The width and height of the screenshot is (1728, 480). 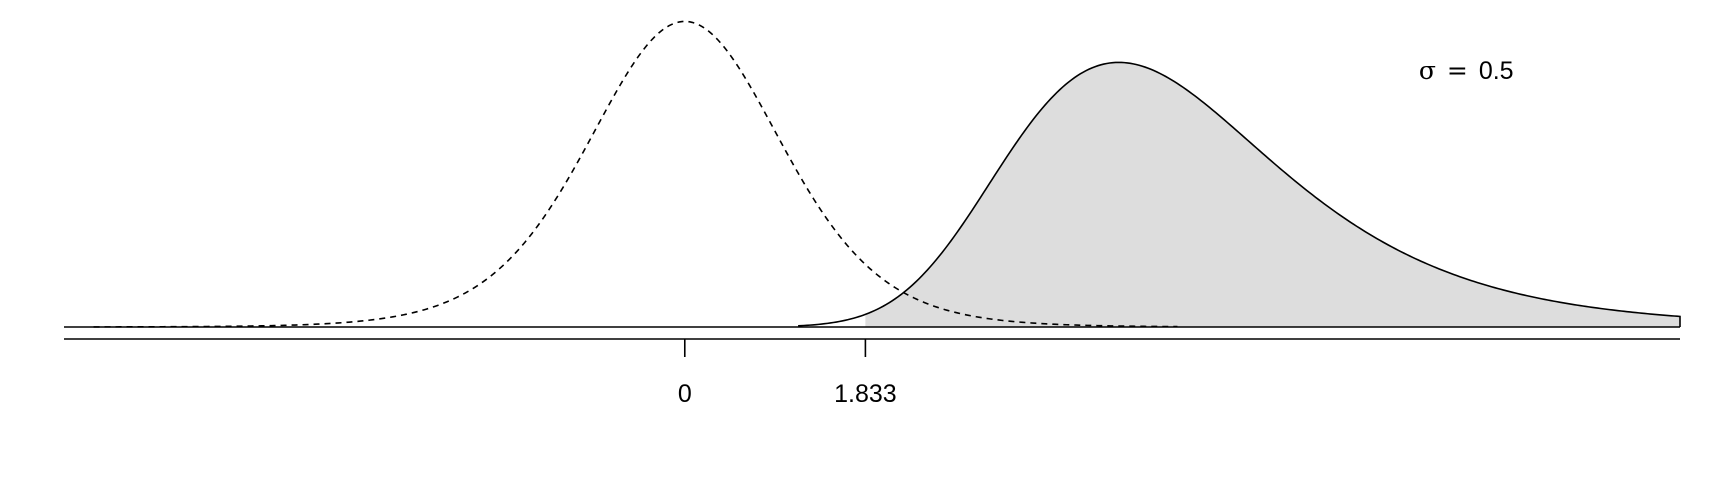 What do you see at coordinates (1496, 71) in the screenshot?
I see `sigma-value: 0.5` at bounding box center [1496, 71].